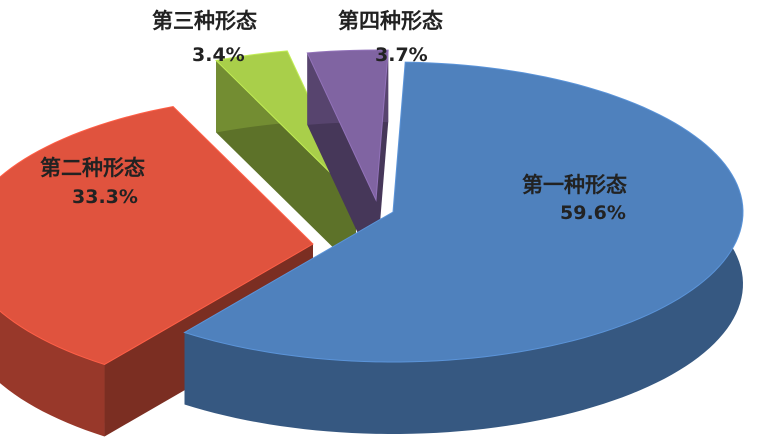 This screenshot has width=768, height=437. What do you see at coordinates (347, 125) in the screenshot?
I see `slice-4-top` at bounding box center [347, 125].